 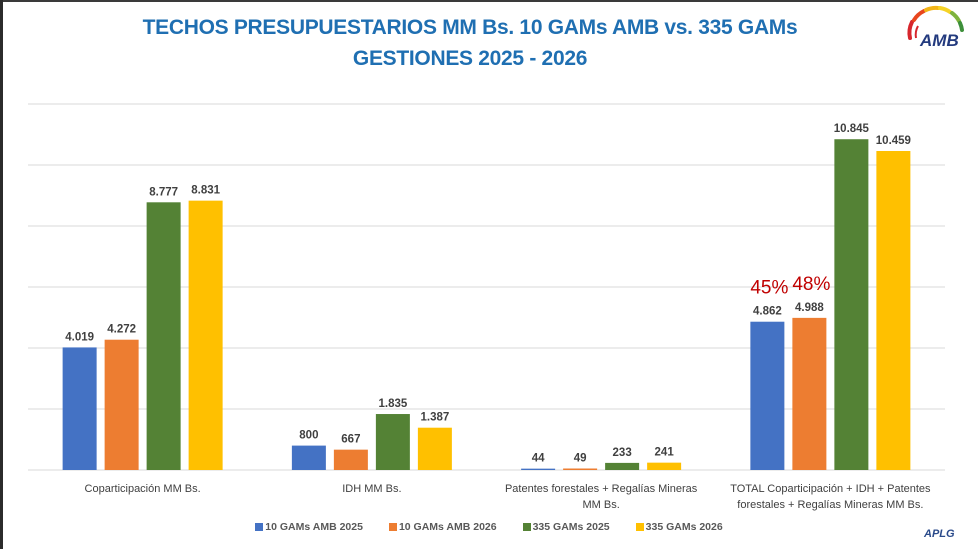 What do you see at coordinates (830, 489) in the screenshot?
I see `category-label: TOTAL Coparticipación + IDH + Patentes` at bounding box center [830, 489].